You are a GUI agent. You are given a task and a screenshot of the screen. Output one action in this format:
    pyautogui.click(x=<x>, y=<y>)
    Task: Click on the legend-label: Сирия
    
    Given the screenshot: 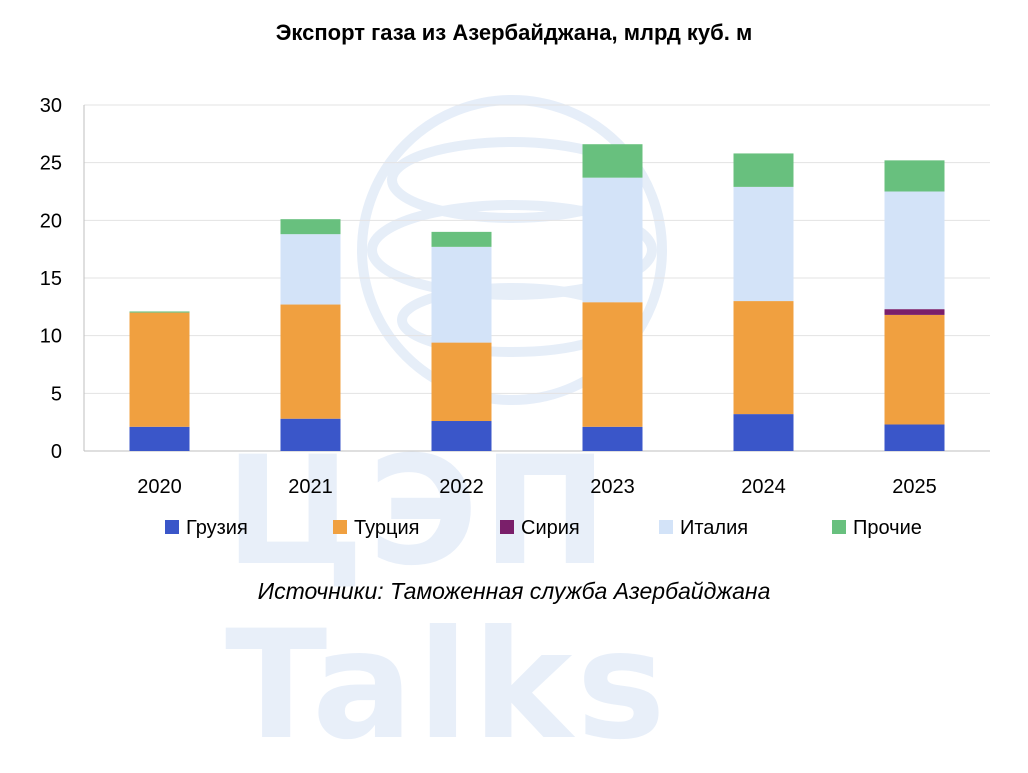 What is the action you would take?
    pyautogui.click(x=550, y=528)
    